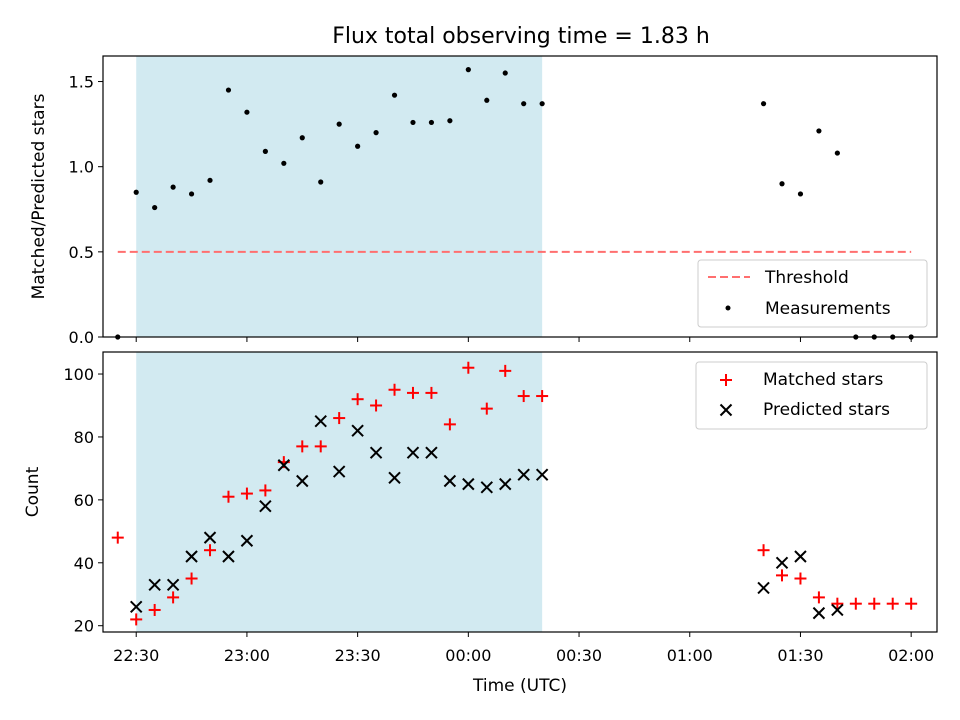 Image resolution: width=960 pixels, height=720 pixels. Describe the element at coordinates (84, 626) in the screenshot. I see `bottom-y-tick-label: 20` at that location.